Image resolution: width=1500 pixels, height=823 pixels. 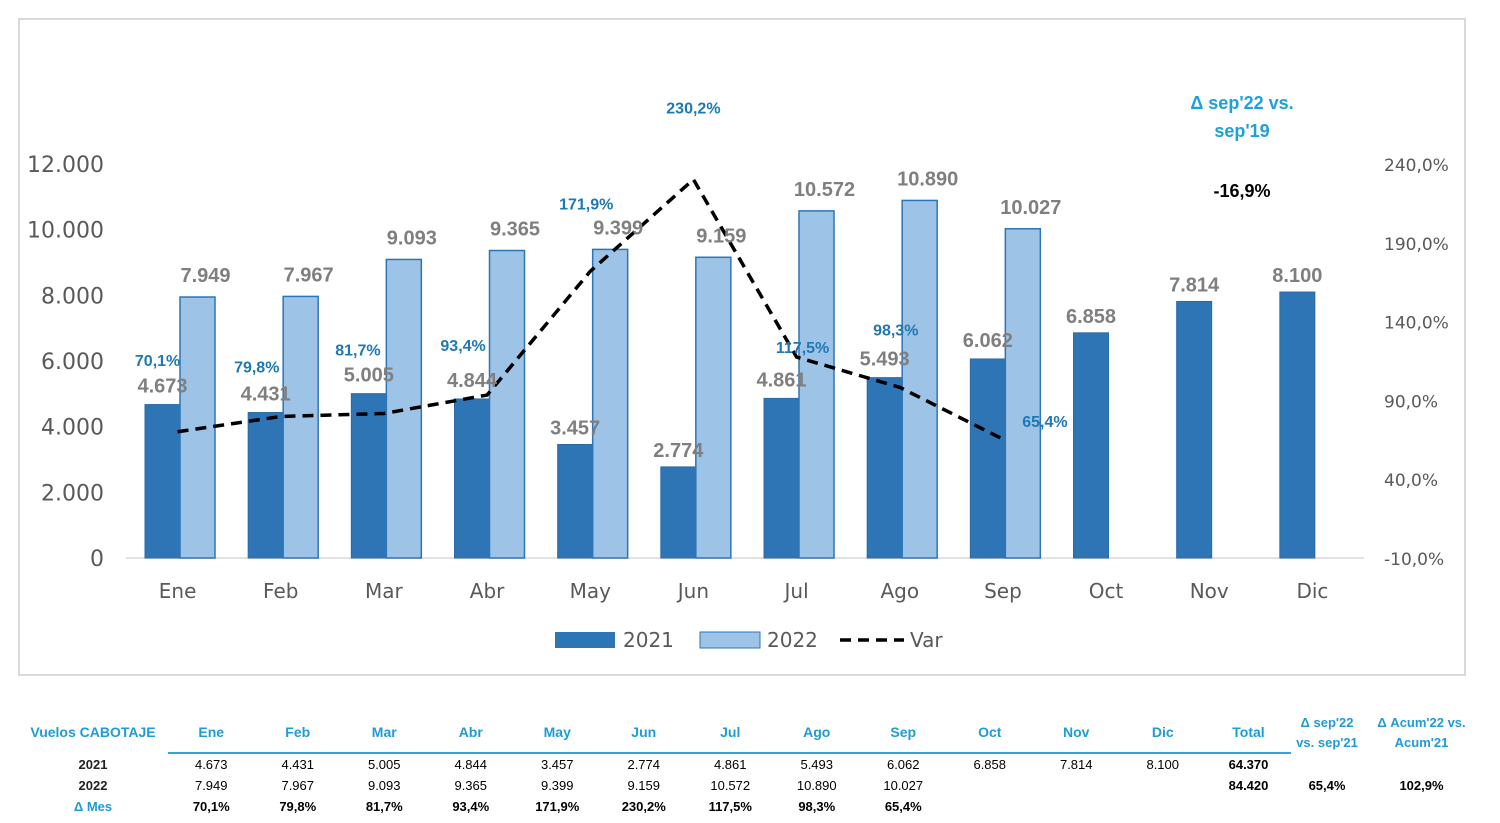 I want to click on table-cell: 4.861, so click(x=730, y=764).